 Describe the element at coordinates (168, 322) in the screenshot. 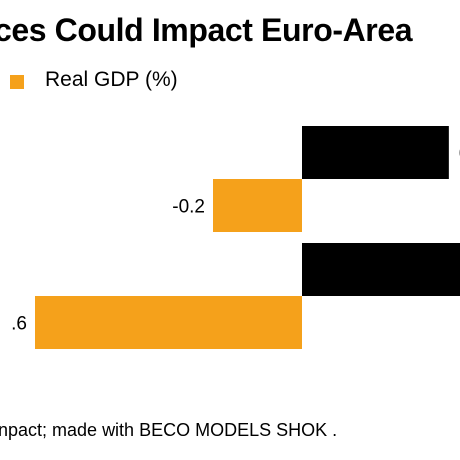

I see `bar-s1-c1` at that location.